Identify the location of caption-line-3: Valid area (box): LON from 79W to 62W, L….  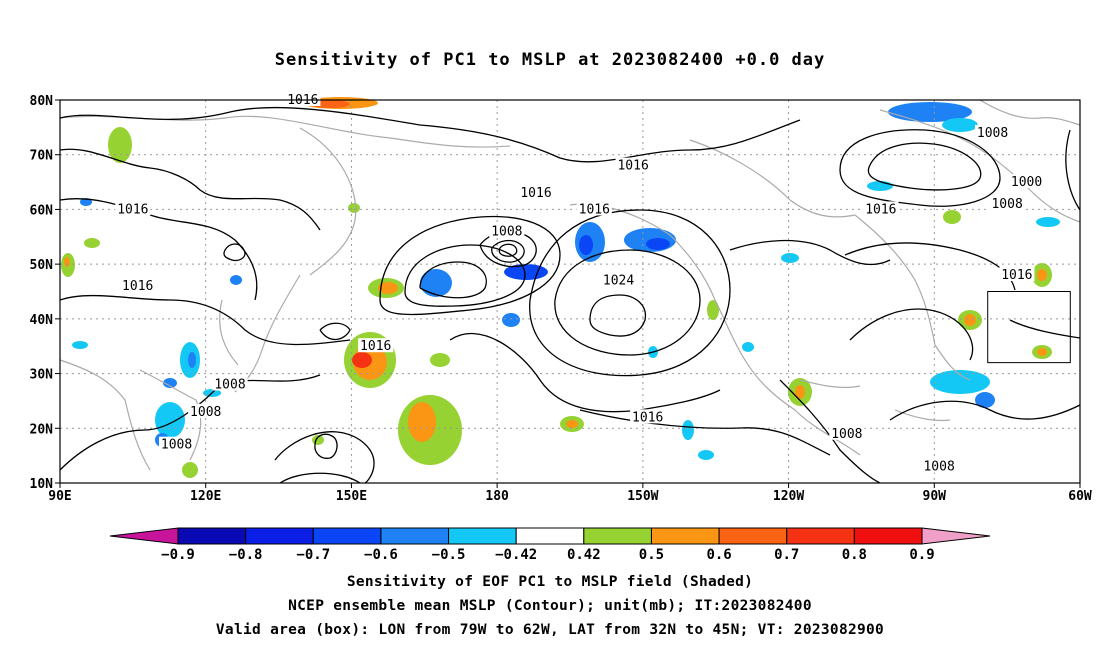
(550, 630).